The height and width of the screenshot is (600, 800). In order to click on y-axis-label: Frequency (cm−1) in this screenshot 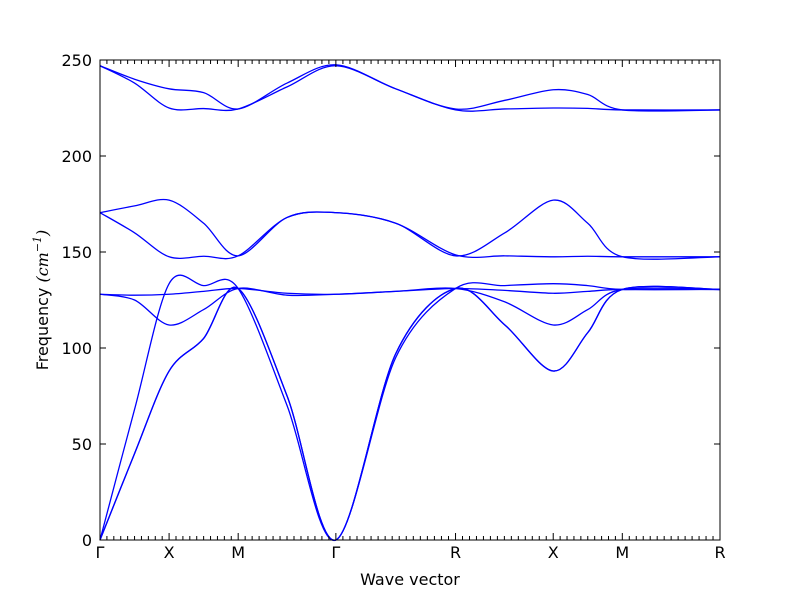, I will do `click(41, 300)`.